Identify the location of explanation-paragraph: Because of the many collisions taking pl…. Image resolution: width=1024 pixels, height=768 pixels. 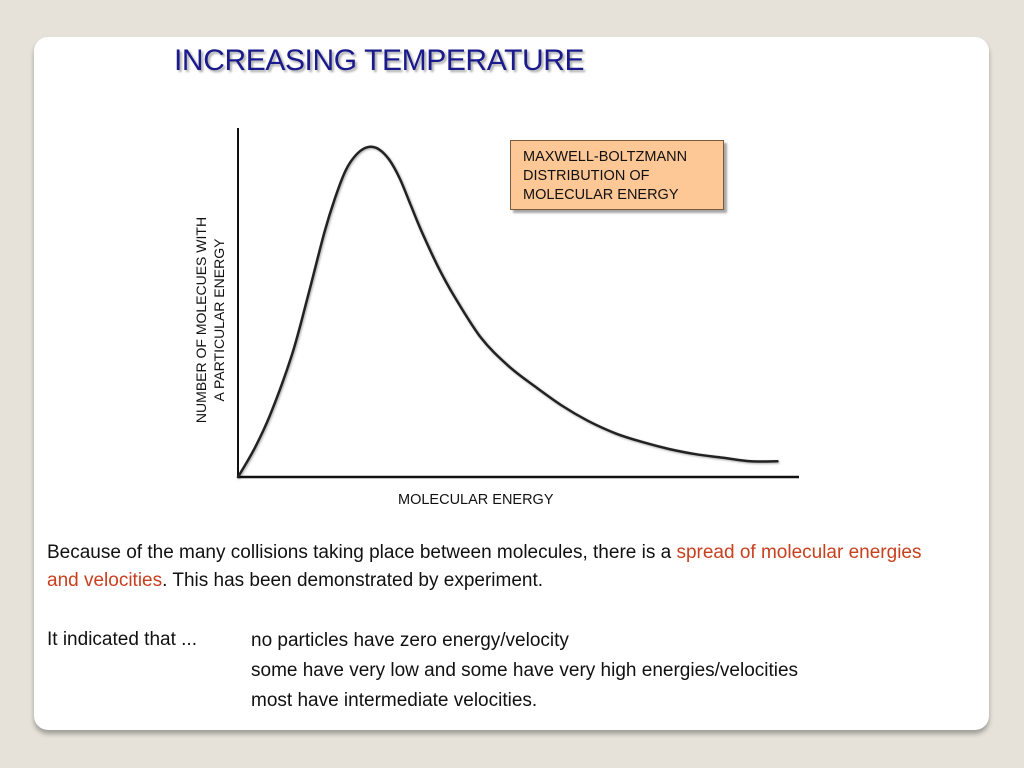
(497, 567).